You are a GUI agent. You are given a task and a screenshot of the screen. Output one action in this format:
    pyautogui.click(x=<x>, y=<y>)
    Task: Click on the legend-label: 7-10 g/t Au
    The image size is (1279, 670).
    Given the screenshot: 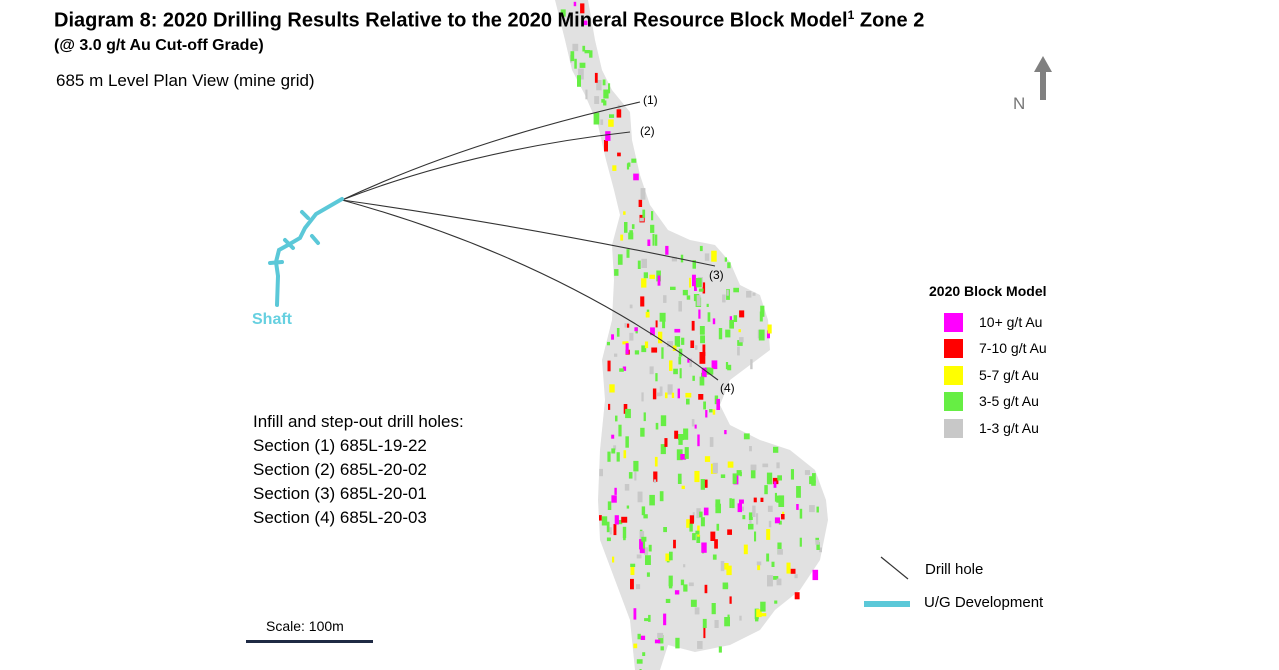 What is the action you would take?
    pyautogui.click(x=1013, y=348)
    